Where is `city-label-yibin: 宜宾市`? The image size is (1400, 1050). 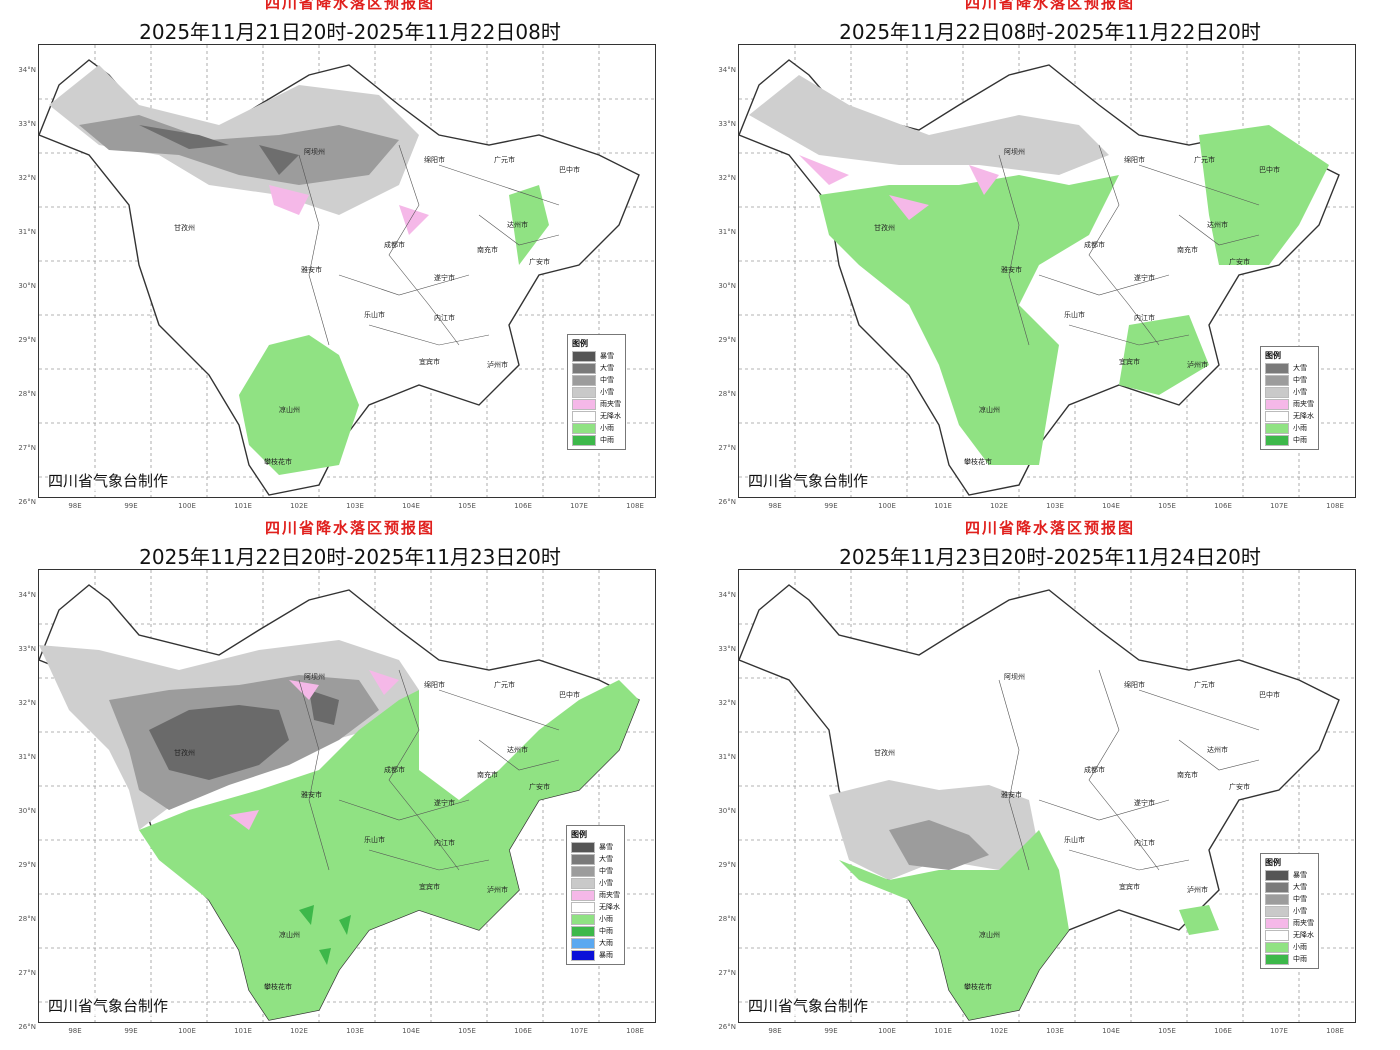
city-label-yibin: 宜宾市 is located at coordinates (429, 887).